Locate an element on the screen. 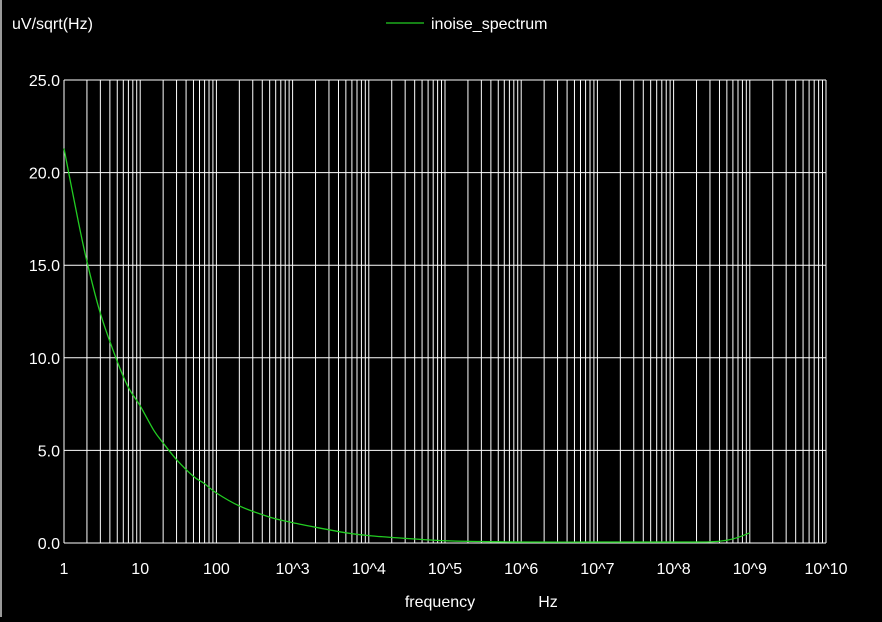 The image size is (882, 622). x-tick-label: 10^4 is located at coordinates (369, 569).